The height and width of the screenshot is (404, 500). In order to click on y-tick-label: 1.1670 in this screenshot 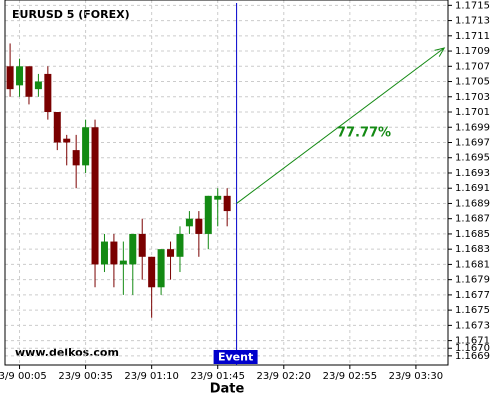, I will do `click(472, 348)`.